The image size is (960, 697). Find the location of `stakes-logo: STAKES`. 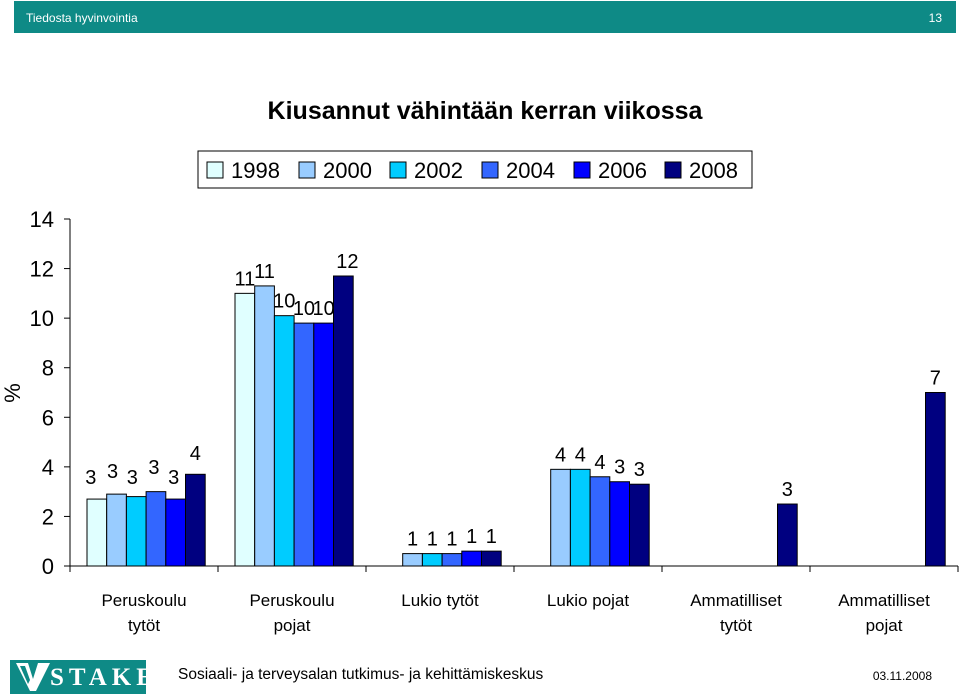

stakes-logo: STAKES is located at coordinates (91, 677).